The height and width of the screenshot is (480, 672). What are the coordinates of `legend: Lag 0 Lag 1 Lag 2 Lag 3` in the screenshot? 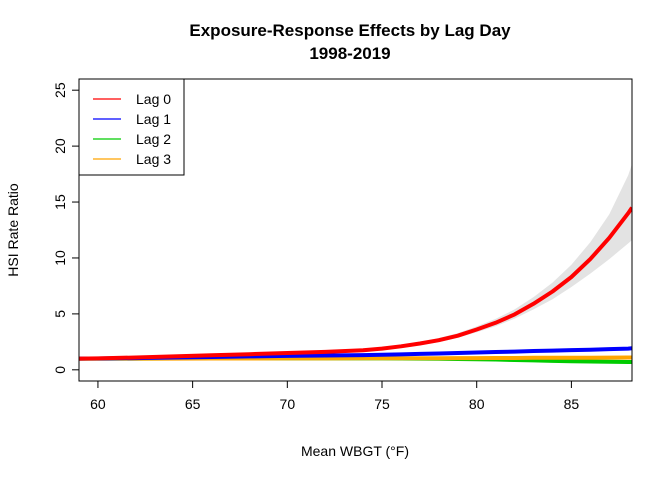 It's located at (131, 127).